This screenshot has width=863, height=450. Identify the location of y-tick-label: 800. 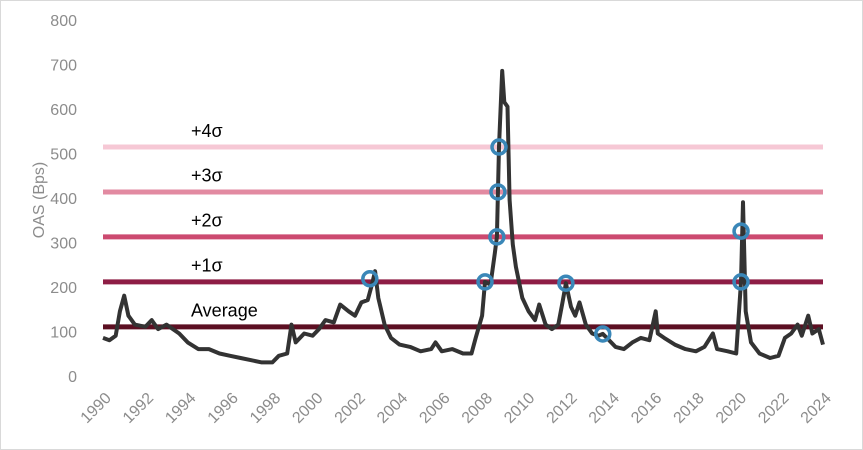
(63, 21).